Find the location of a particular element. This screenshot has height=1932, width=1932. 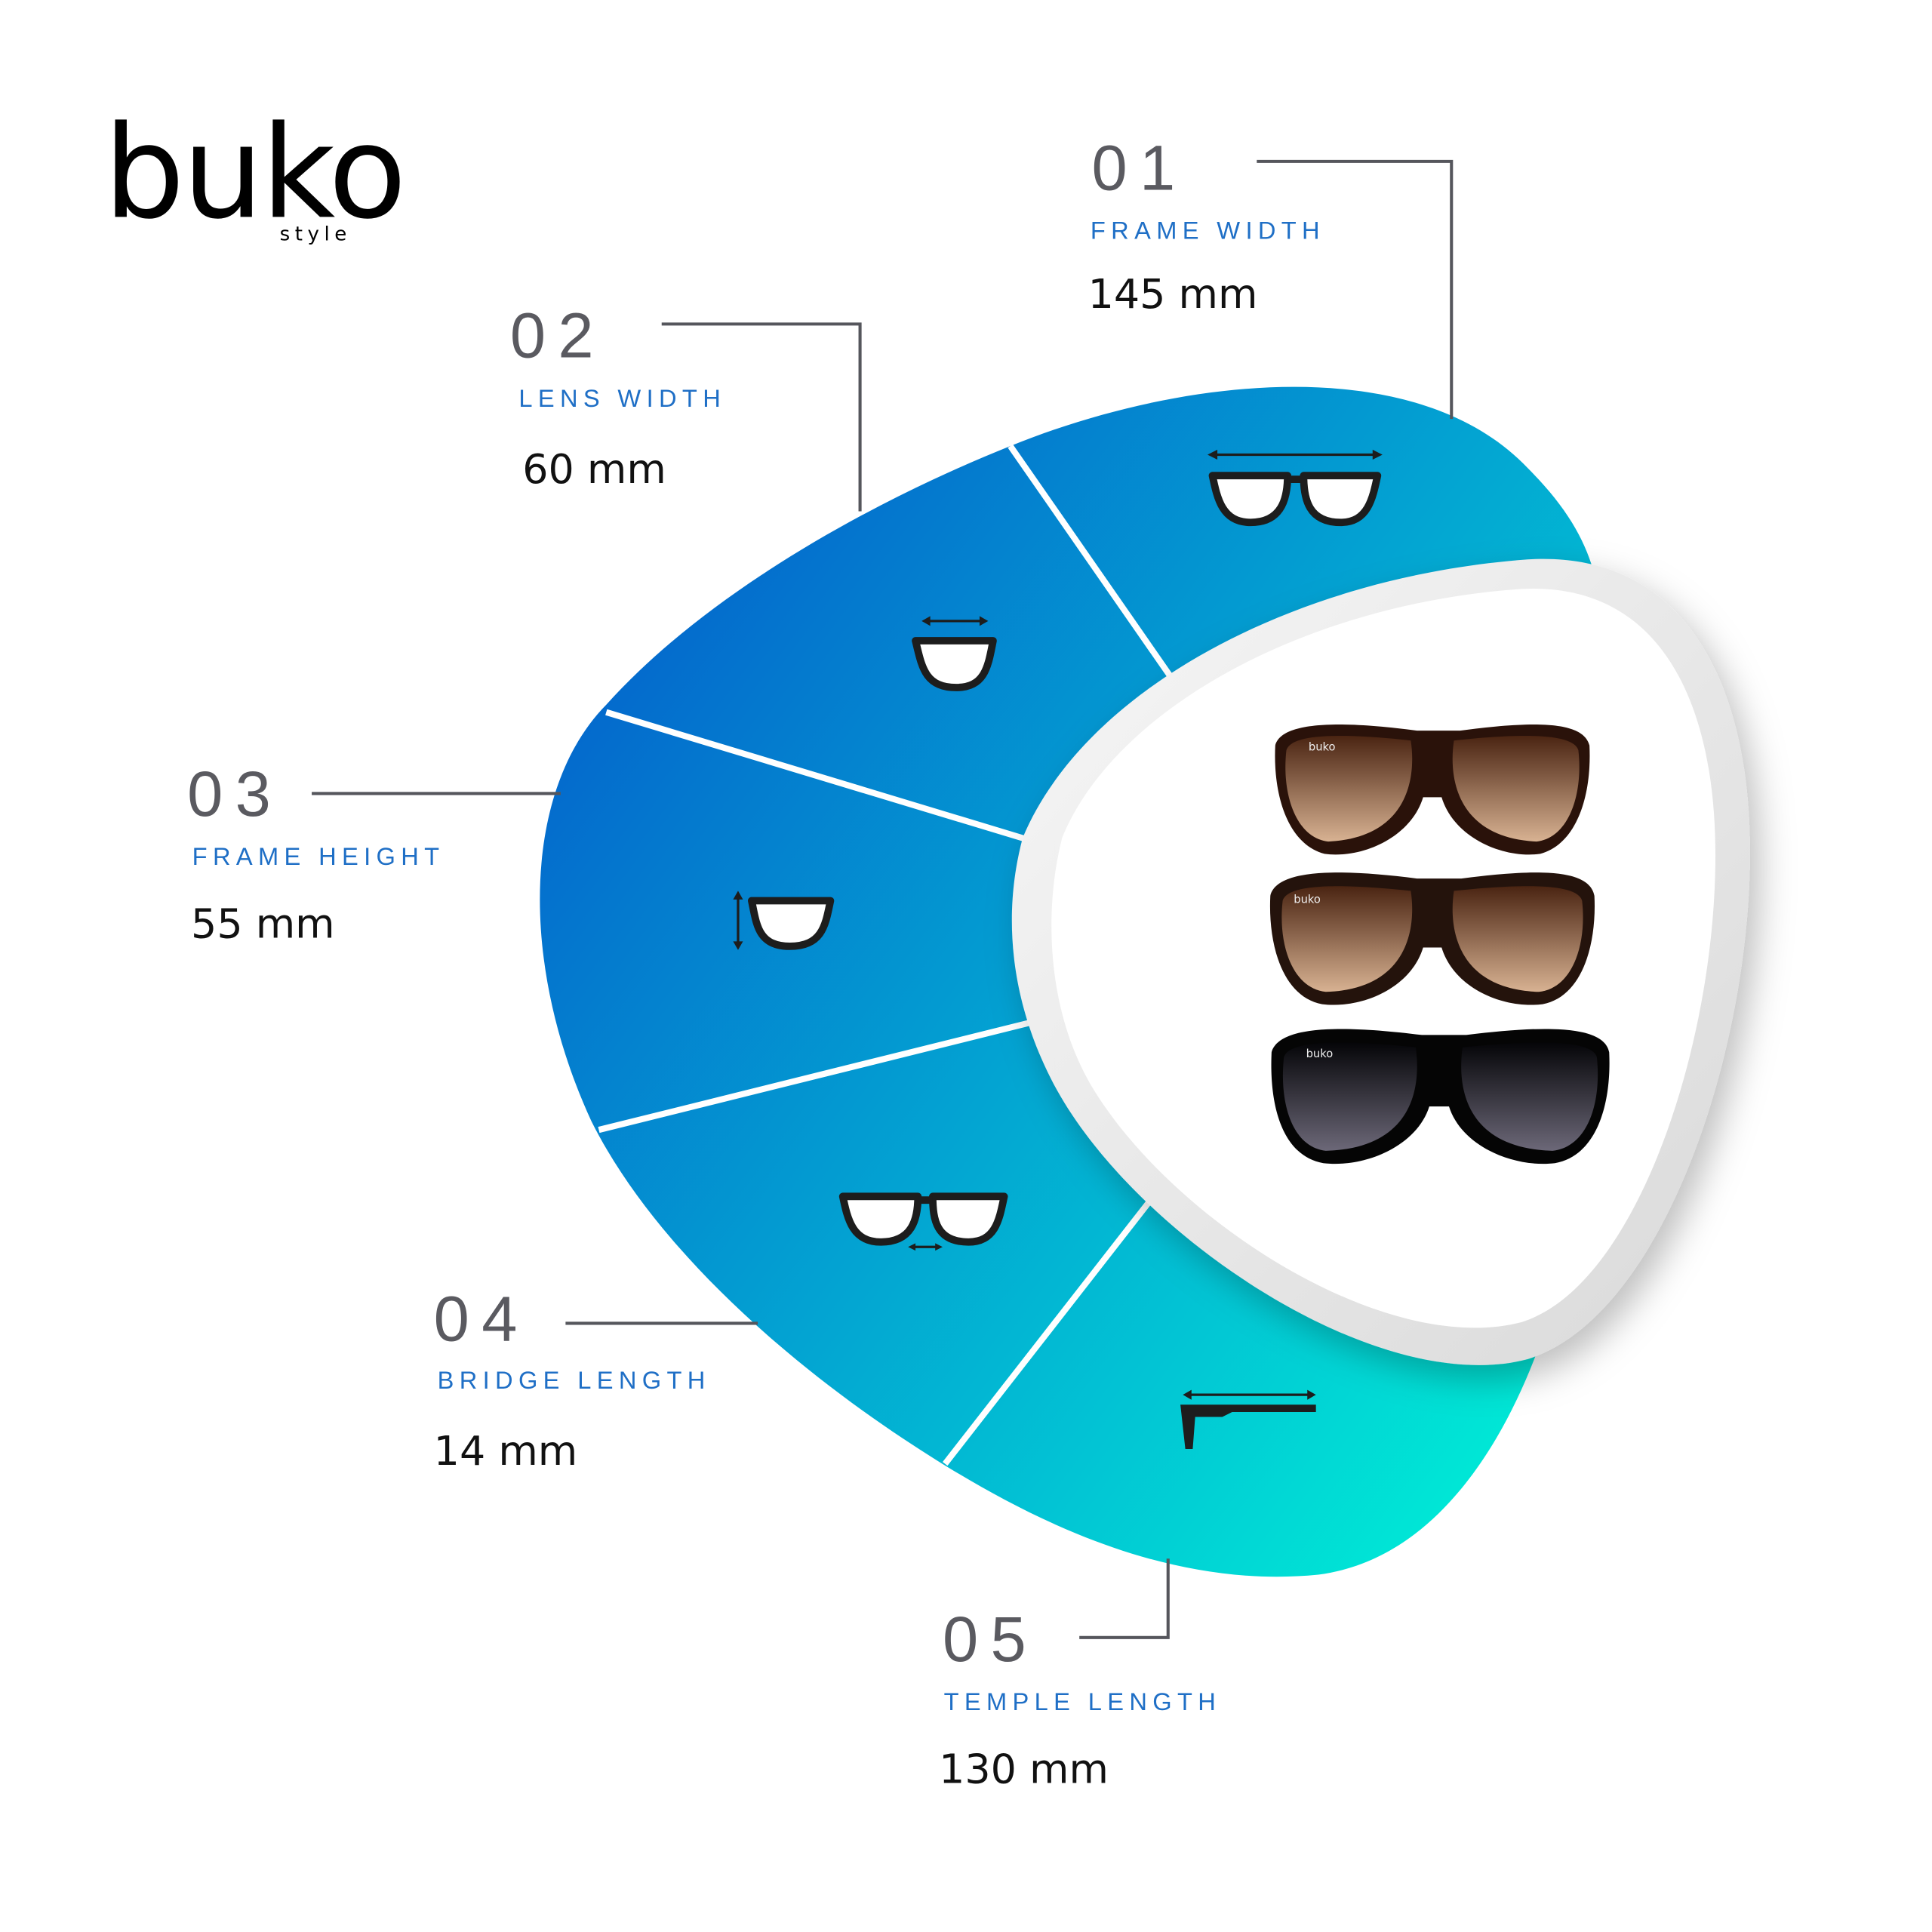

measurement-label: BRIDGE LENGTH is located at coordinates (574, 1380).